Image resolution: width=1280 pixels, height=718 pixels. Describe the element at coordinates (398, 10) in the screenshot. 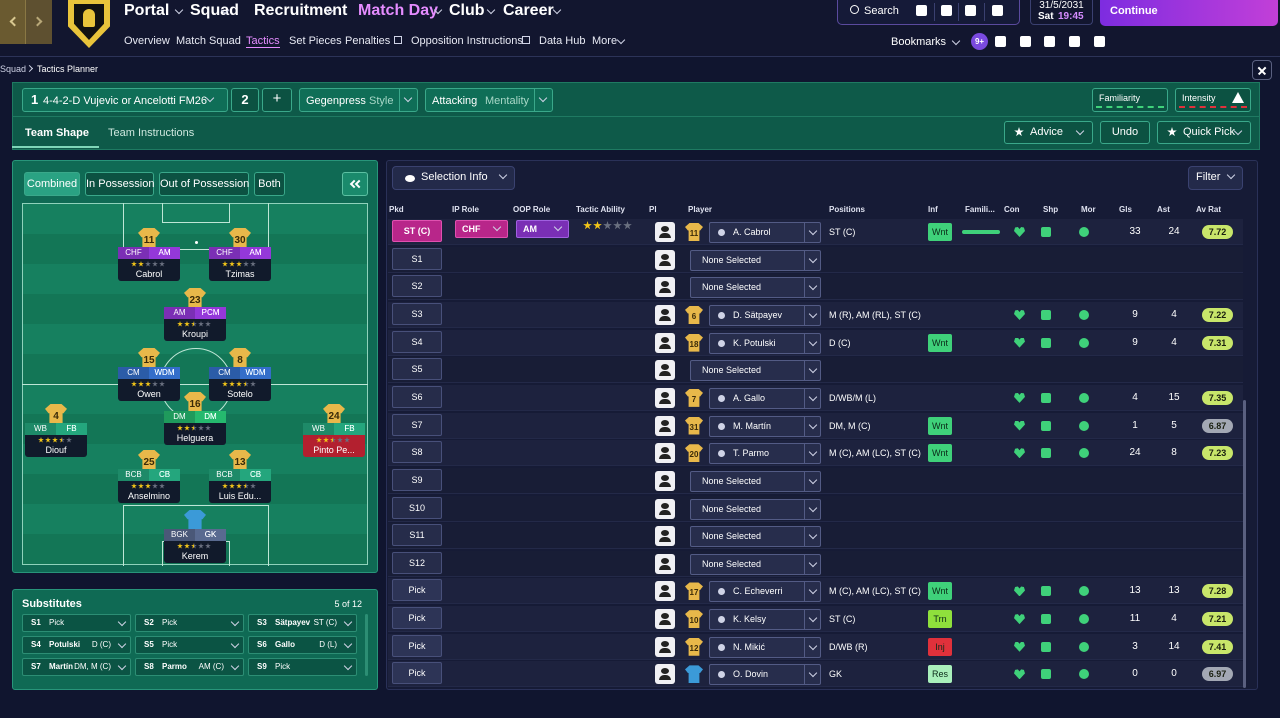

I see `menu-item: Match Day` at that location.